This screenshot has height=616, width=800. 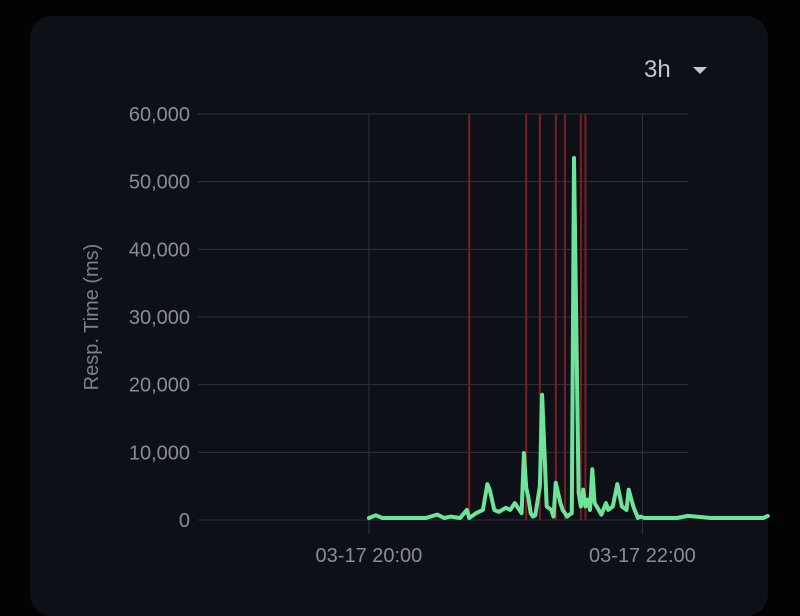 I want to click on y-tick-label: 10,000, so click(x=159, y=453).